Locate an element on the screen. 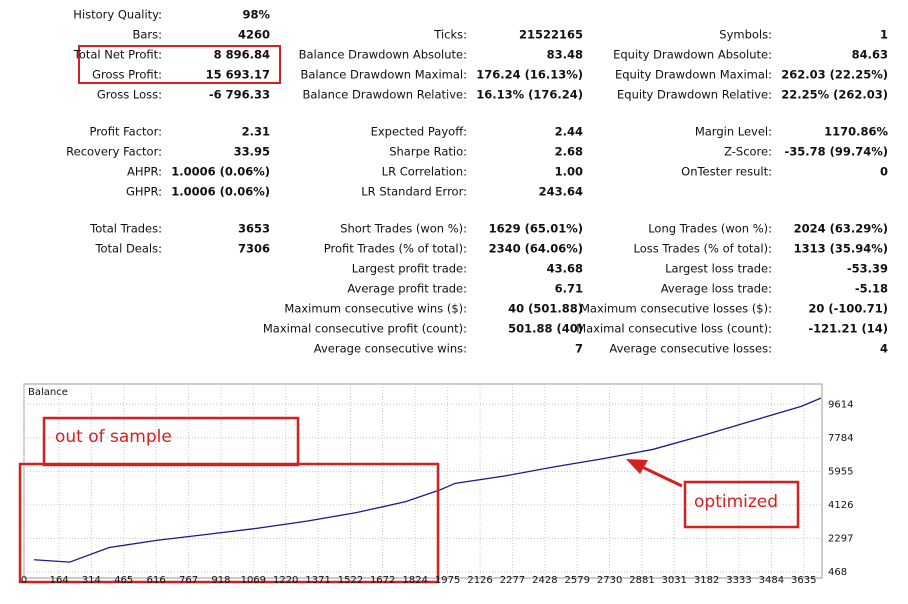  stat-value: 2.44 is located at coordinates (569, 132).